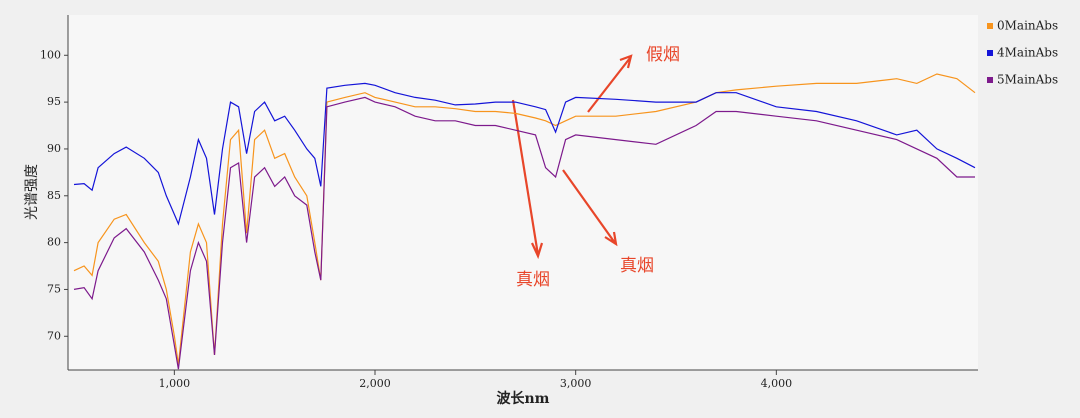 The width and height of the screenshot is (1080, 418). Describe the element at coordinates (523, 398) in the screenshot. I see `x-axis-label: 波长nm` at that location.